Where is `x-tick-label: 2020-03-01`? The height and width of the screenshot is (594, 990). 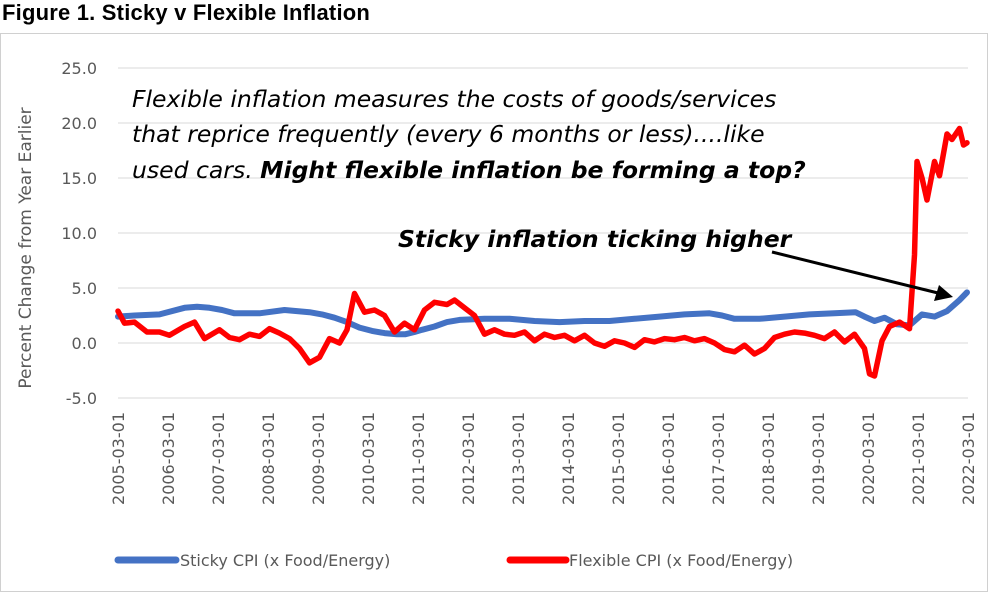
x-tick-label: 2020-03-01 is located at coordinates (868, 458).